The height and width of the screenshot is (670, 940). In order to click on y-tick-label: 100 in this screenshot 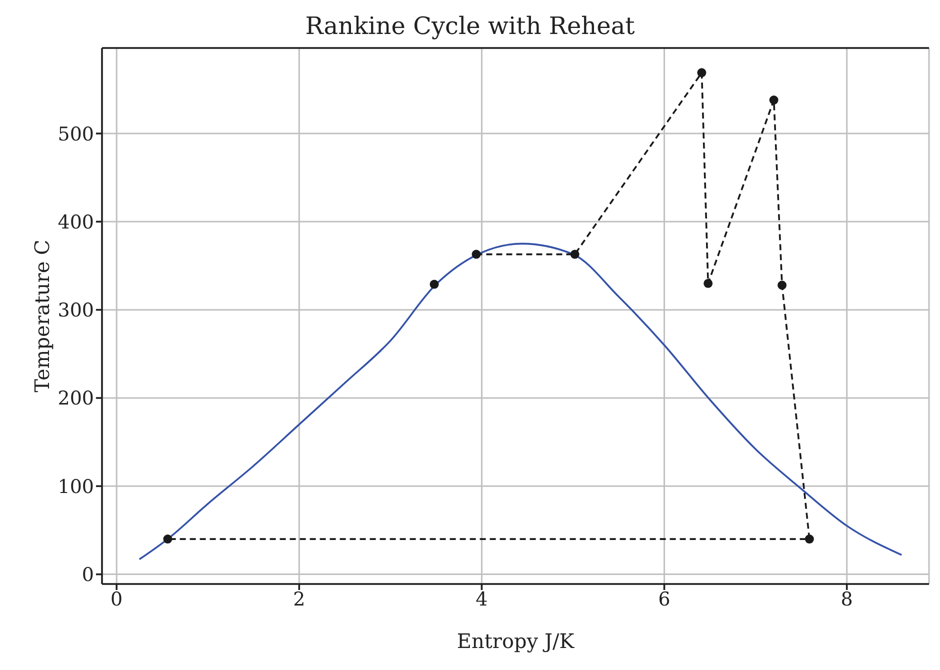, I will do `click(76, 487)`.